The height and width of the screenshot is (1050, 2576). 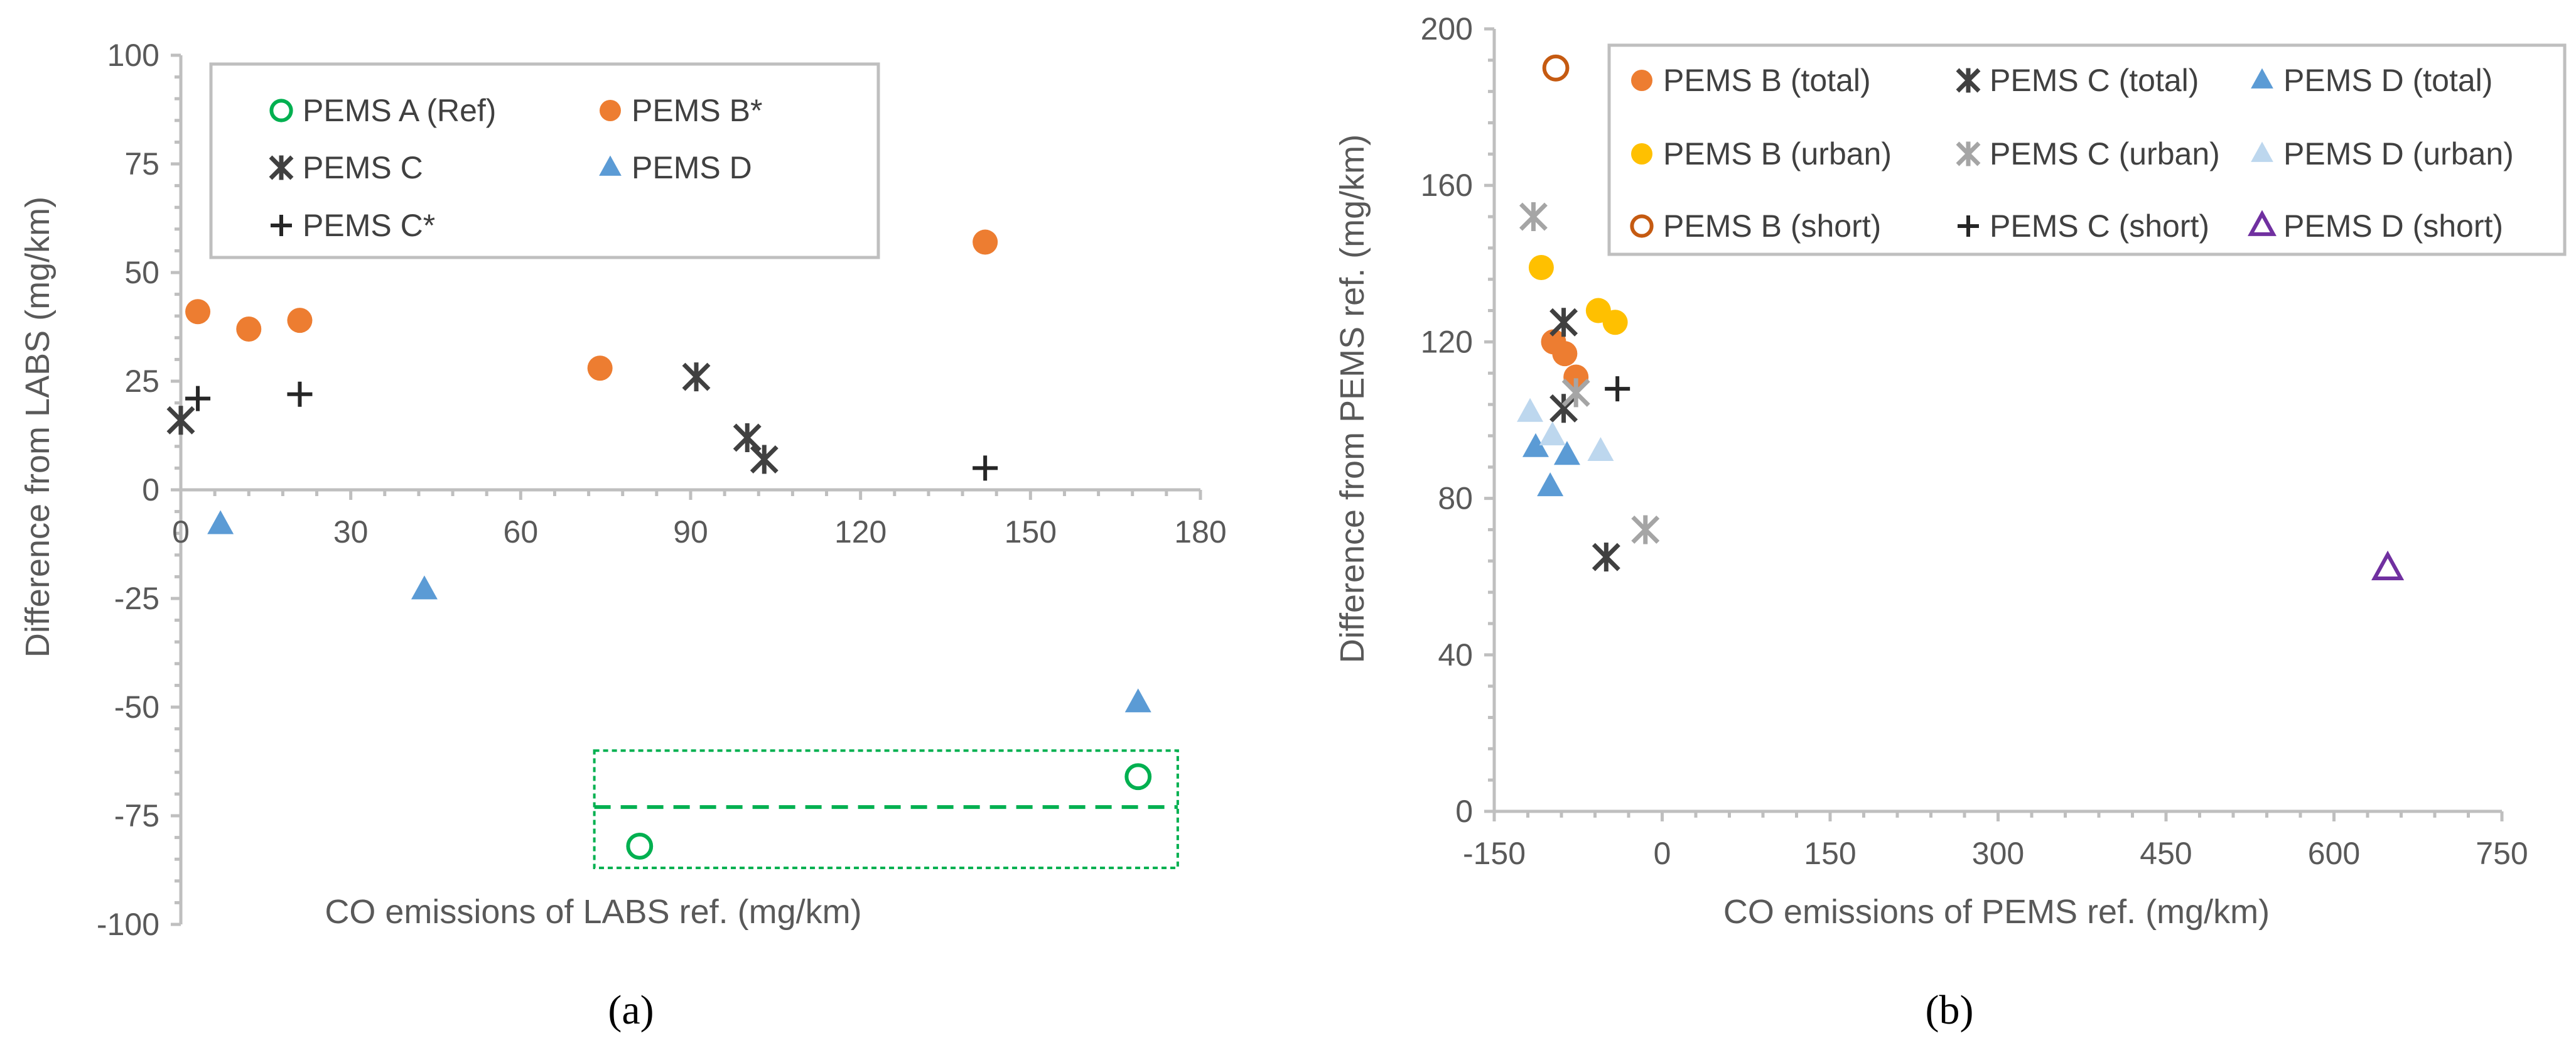 I want to click on reference-range-box, so click(x=886, y=810).